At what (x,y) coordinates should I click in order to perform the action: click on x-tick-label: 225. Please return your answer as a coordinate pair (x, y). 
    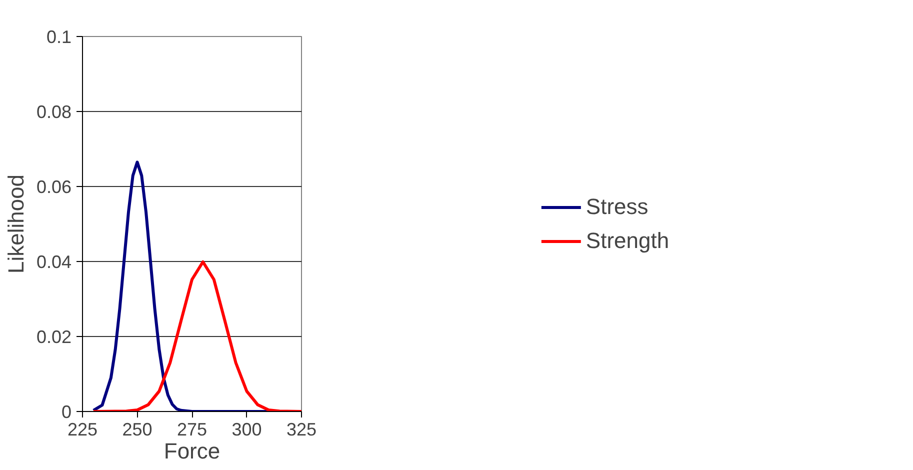
    Looking at the image, I should click on (82, 430).